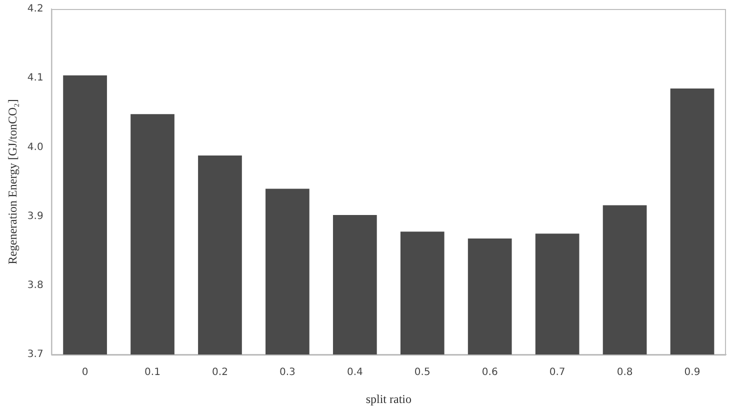 The image size is (730, 411). Describe the element at coordinates (389, 399) in the screenshot. I see `x-axis-title: split ratio` at that location.